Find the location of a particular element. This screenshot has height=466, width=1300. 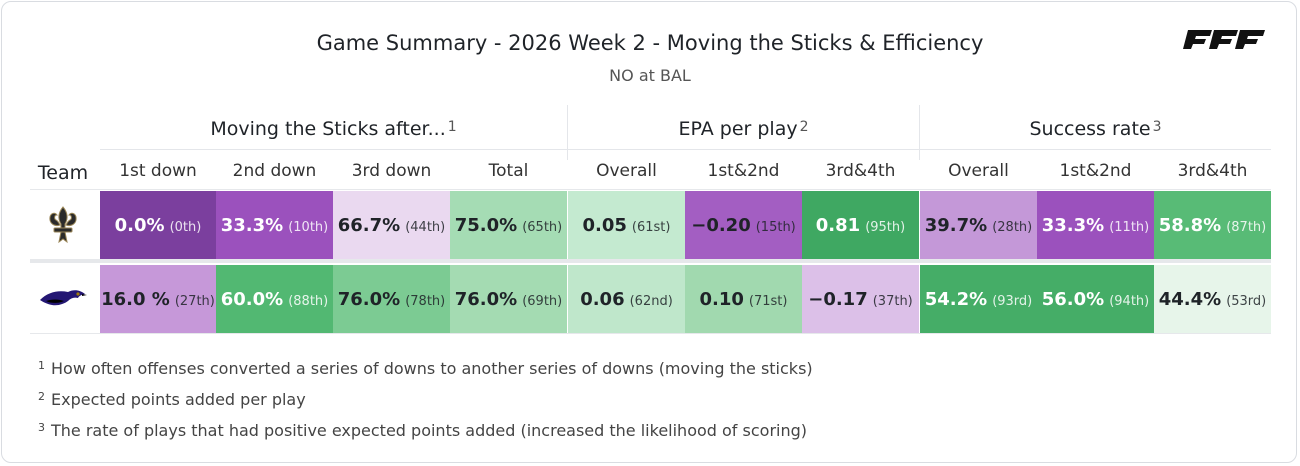

cell-value: 56.0% is located at coordinates (1073, 299).